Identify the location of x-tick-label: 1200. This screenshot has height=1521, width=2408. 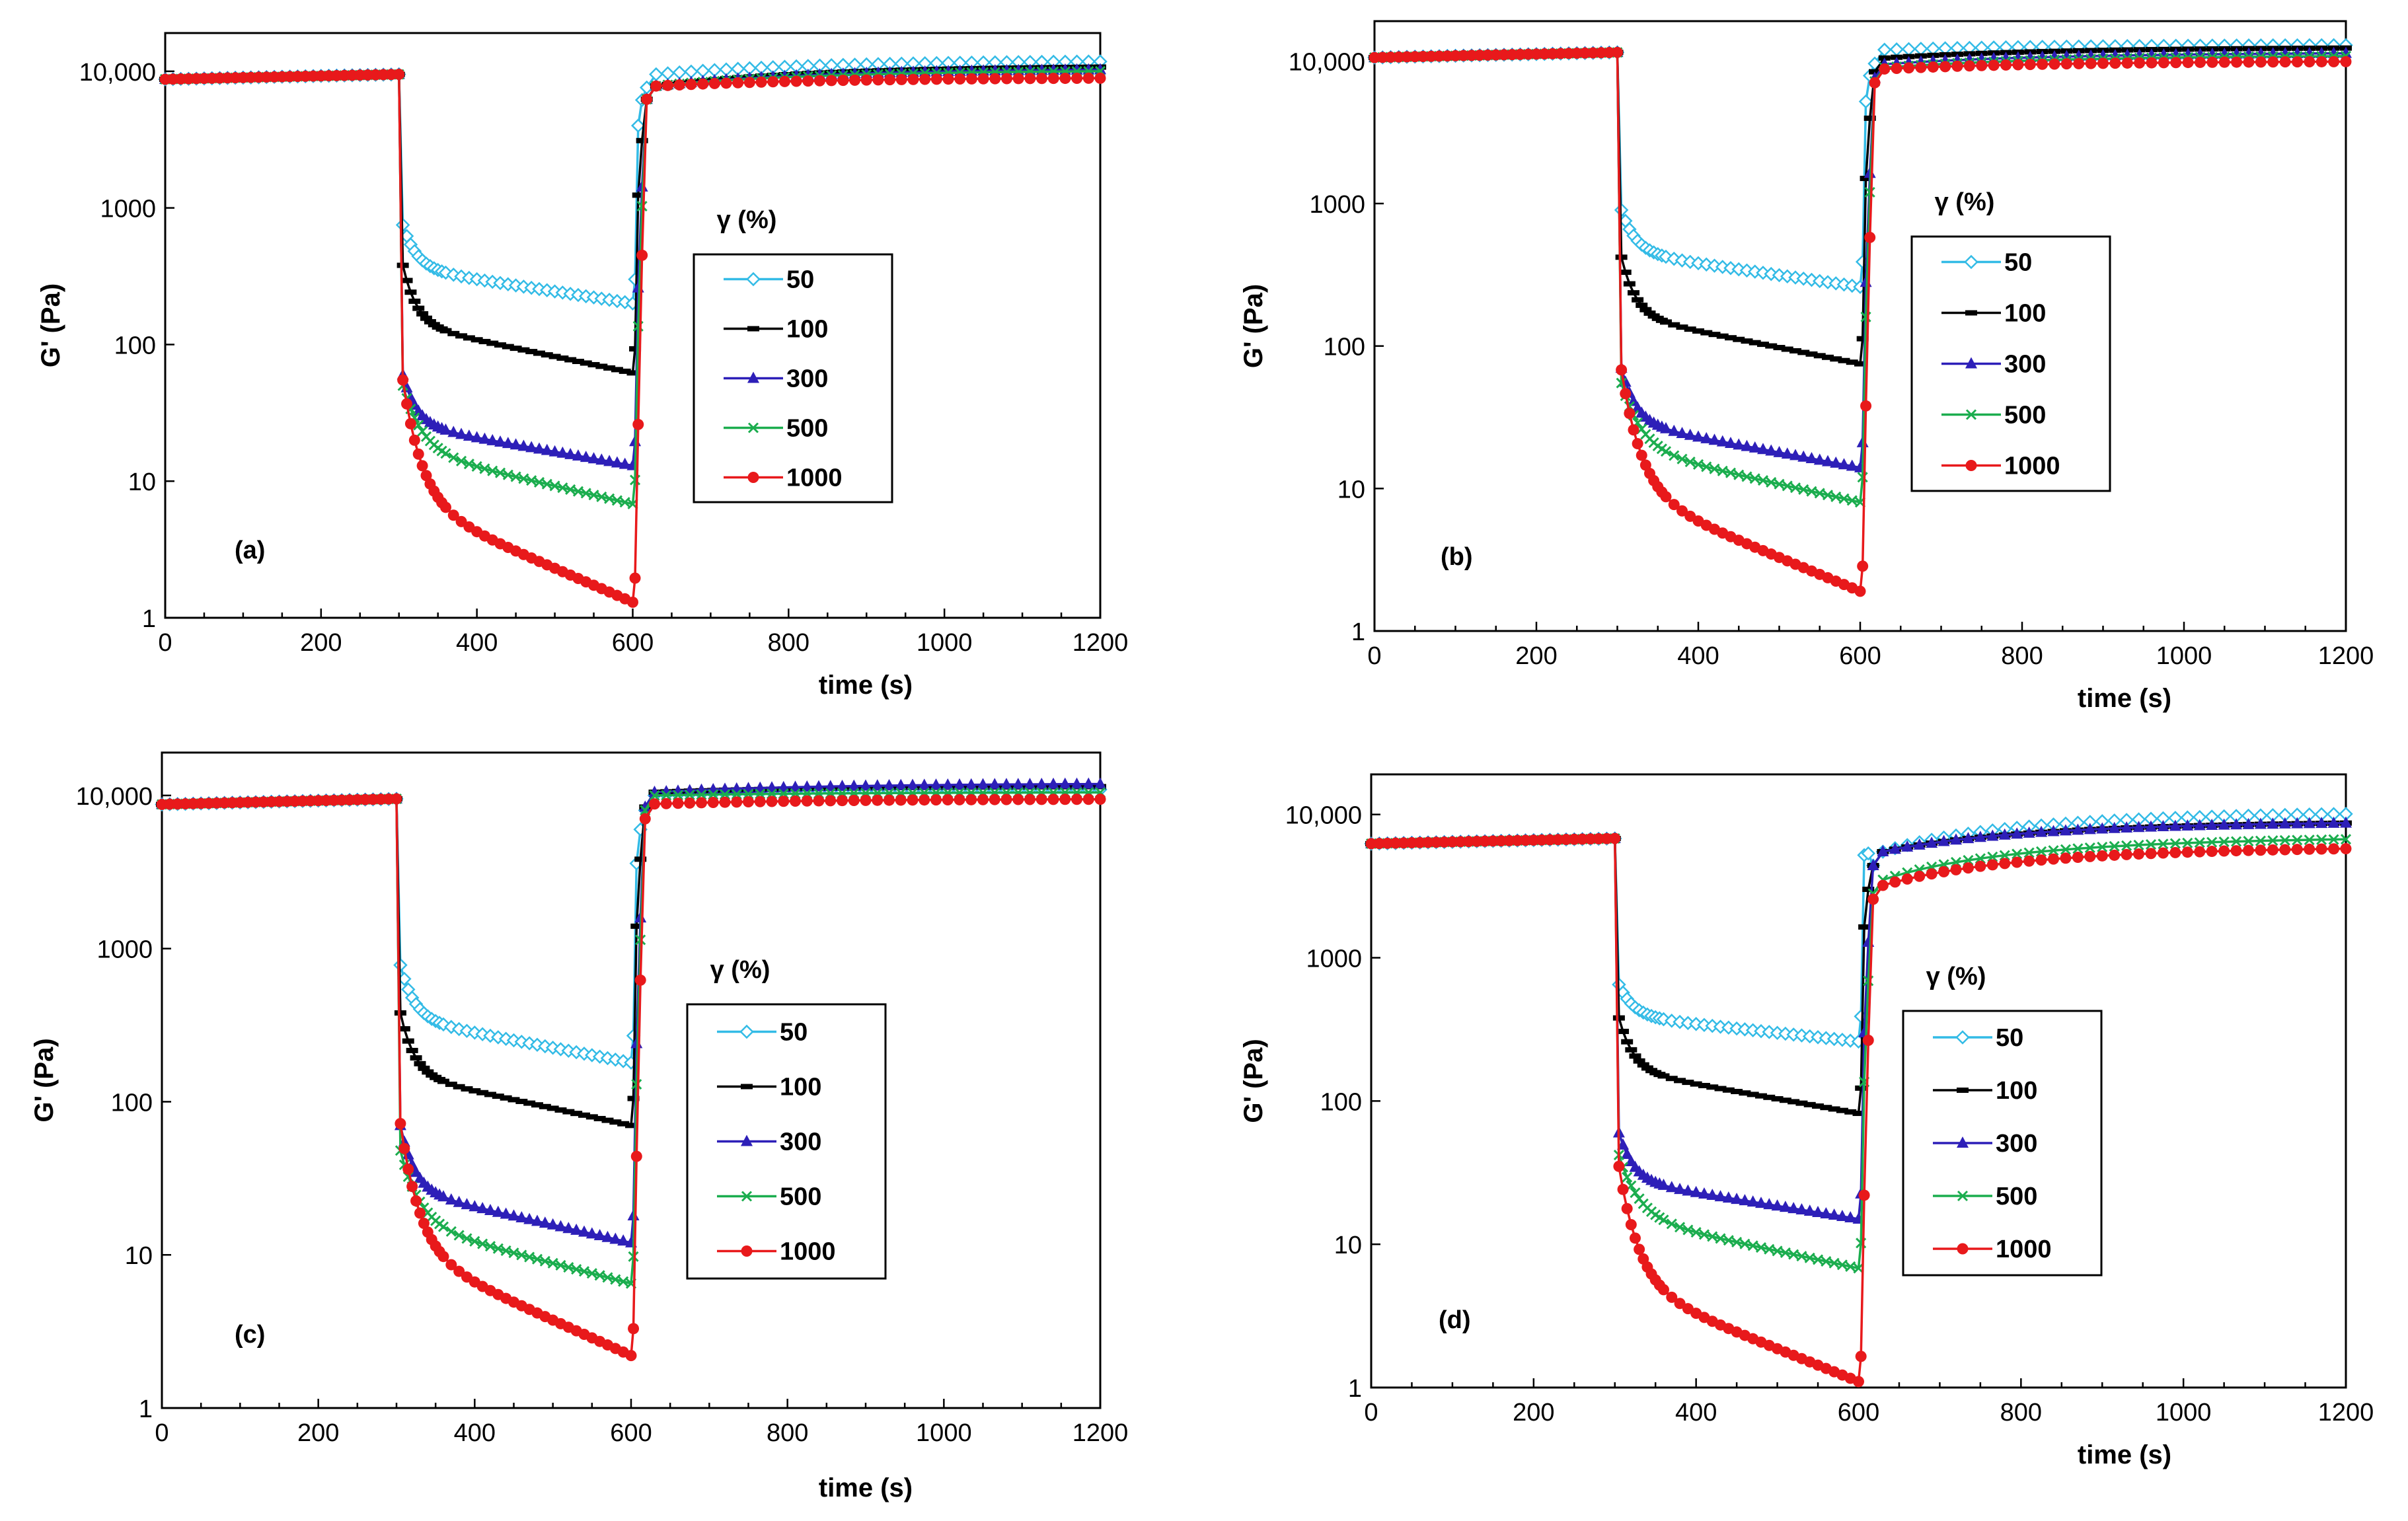
(1100, 643).